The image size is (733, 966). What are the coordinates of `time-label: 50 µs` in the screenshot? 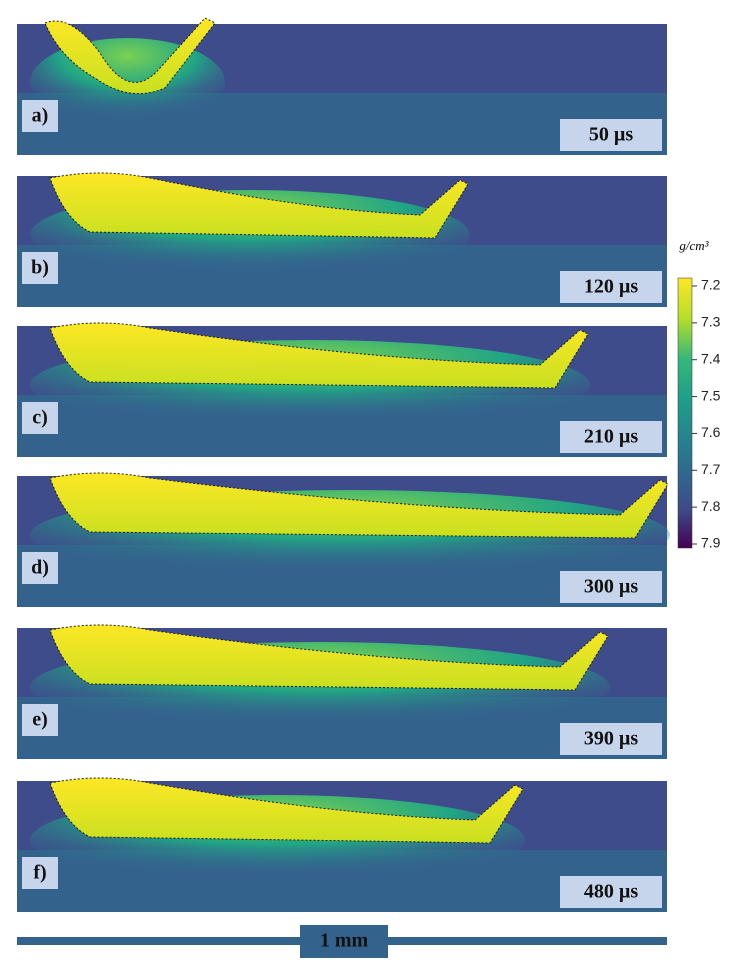 It's located at (611, 135).